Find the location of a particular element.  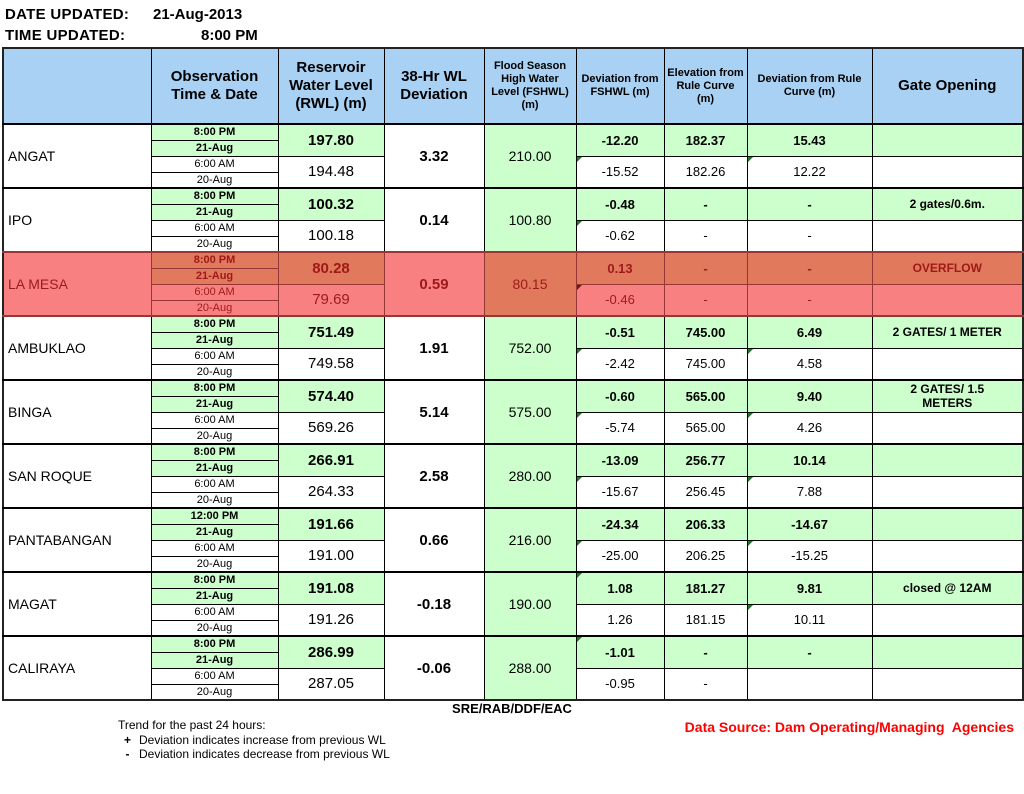

dam-subrow: 6:00 AM 191.26 1.26 181.15 10.11 is located at coordinates (513, 620).